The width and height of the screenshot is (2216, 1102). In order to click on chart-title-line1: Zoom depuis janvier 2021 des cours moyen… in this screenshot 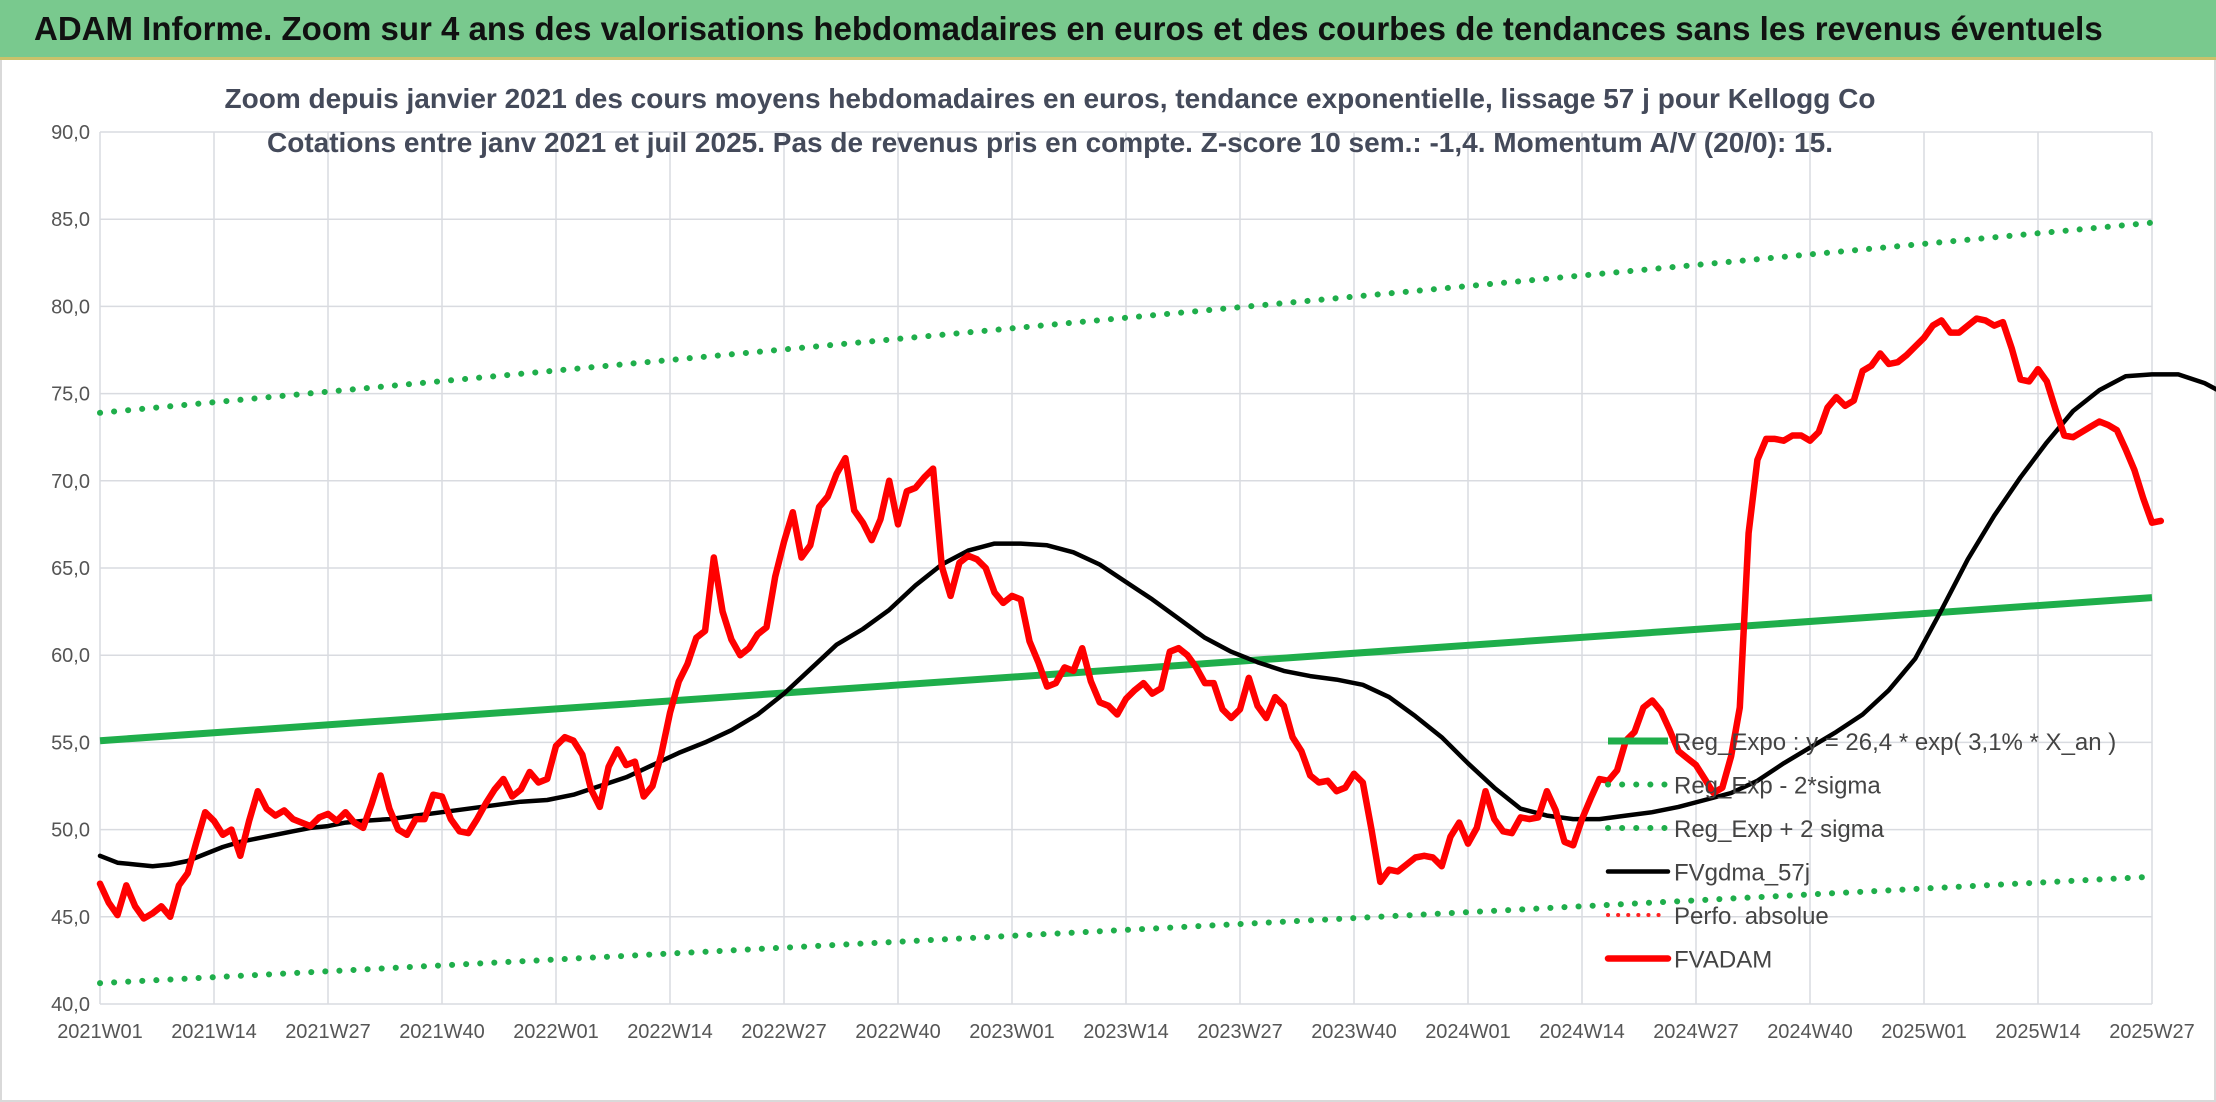, I will do `click(1050, 98)`.